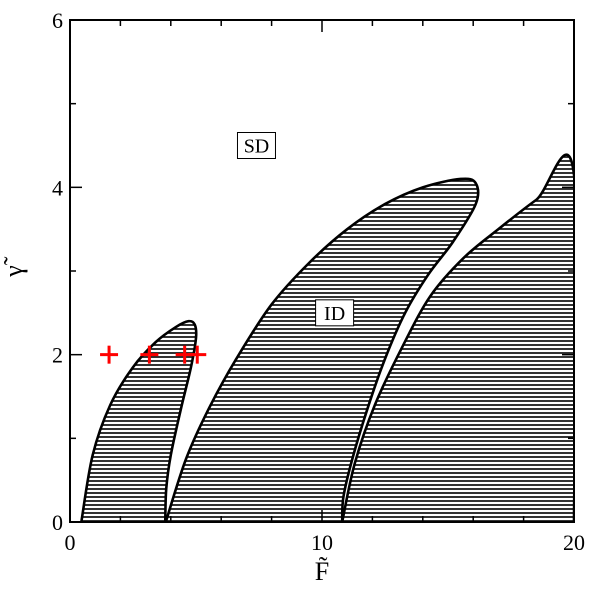  I want to click on y-tick-label: 2, so click(57, 355).